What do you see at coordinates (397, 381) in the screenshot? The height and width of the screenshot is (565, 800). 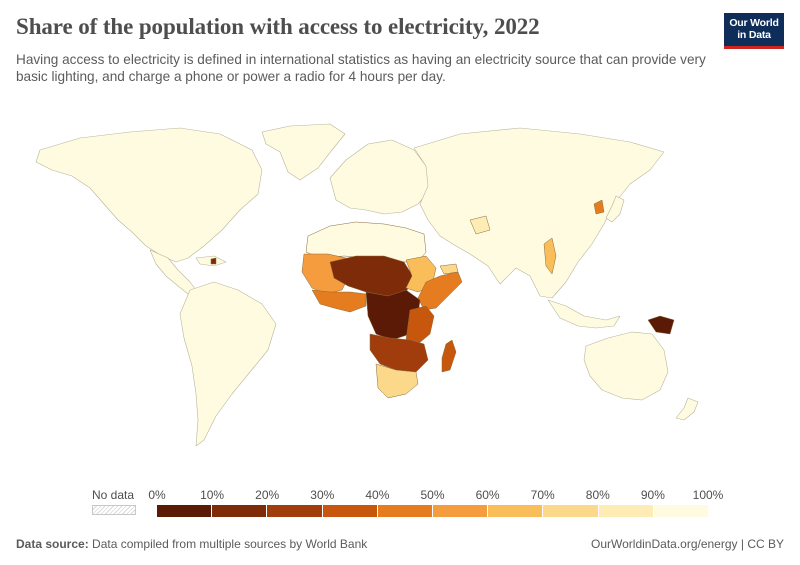 I see `region-southern-africa` at bounding box center [397, 381].